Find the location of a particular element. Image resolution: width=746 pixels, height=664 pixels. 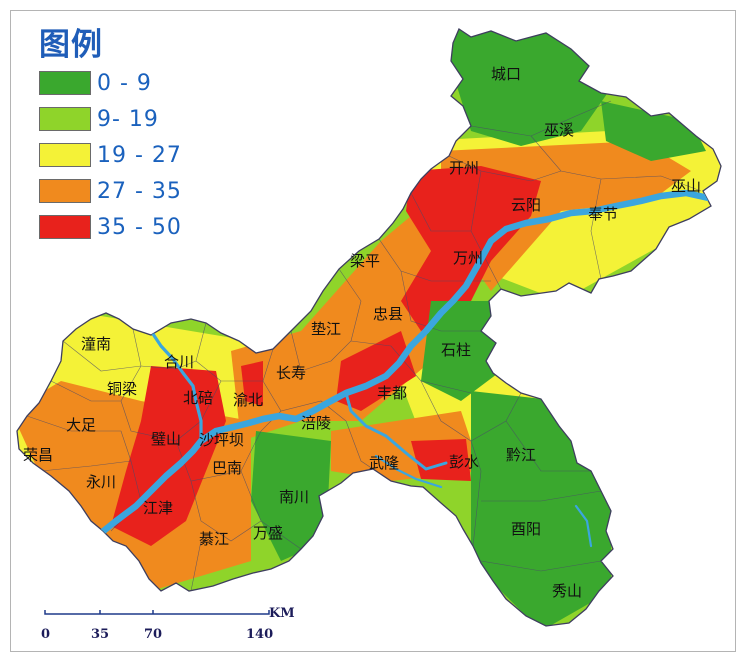

scale-tick-0: 0 is located at coordinates (45, 634).